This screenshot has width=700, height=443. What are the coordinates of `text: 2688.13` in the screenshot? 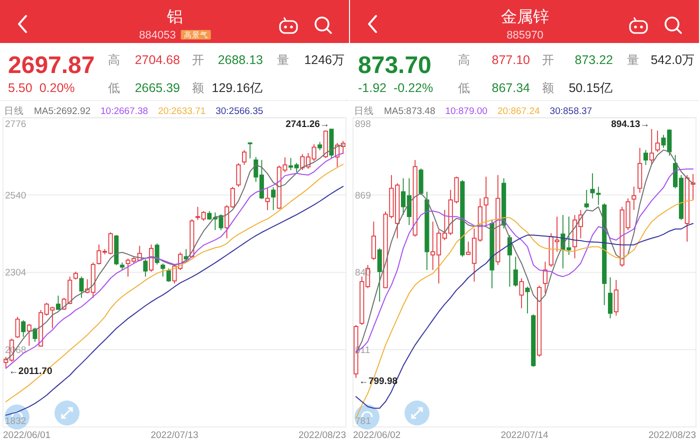 It's located at (241, 60).